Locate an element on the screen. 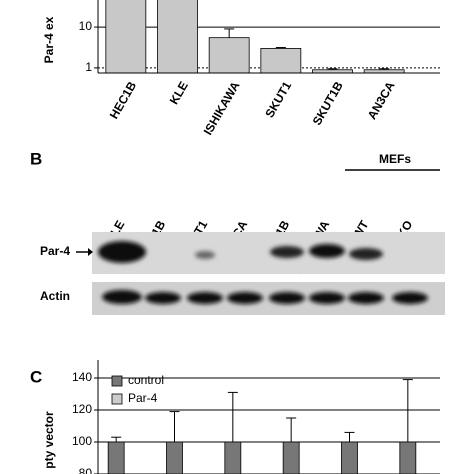 The height and width of the screenshot is (474, 474). x-tick-label: SKUT1B is located at coordinates (328, 103).